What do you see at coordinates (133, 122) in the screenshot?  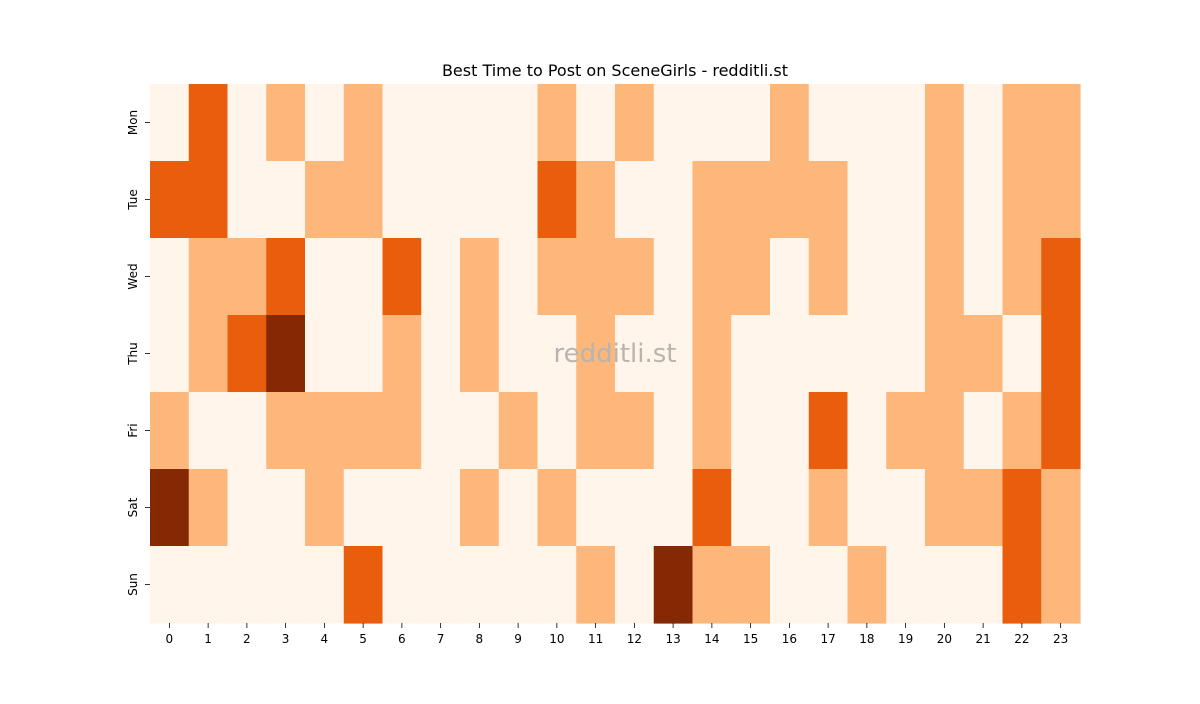 I see `y-tick-label: Mon` at bounding box center [133, 122].